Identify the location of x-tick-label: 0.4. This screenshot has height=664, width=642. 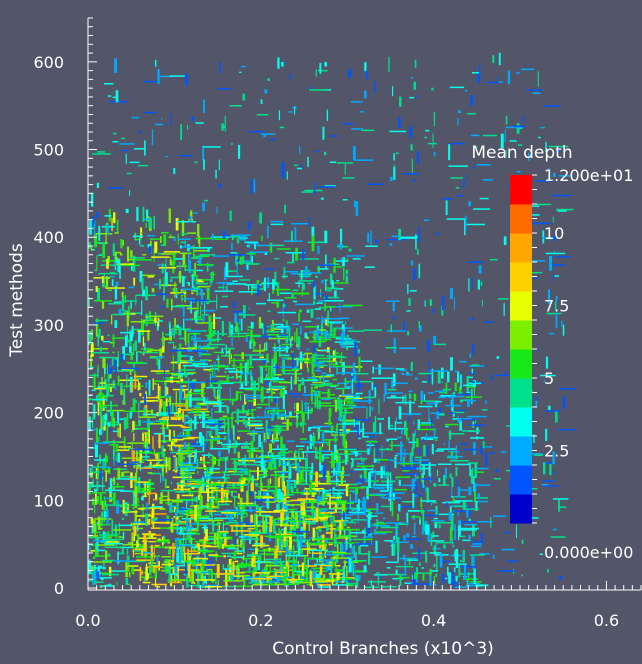
(433, 620).